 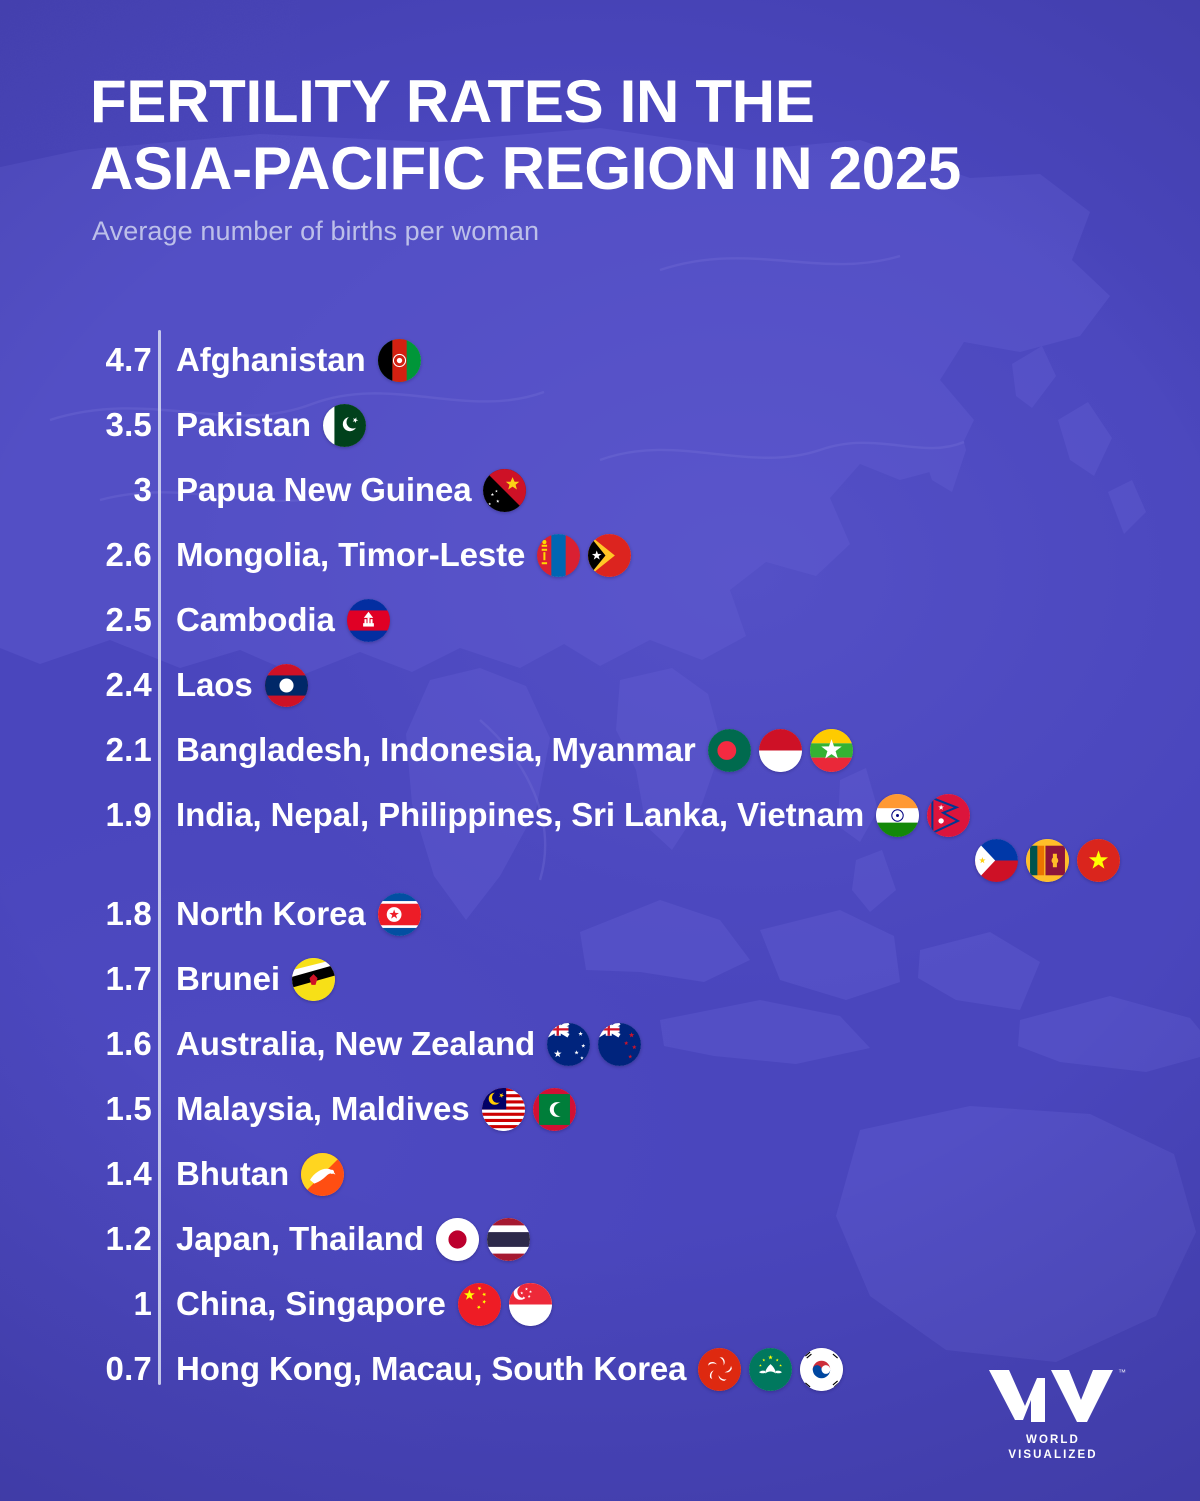 I want to click on pakistan-flag-icon, so click(x=344, y=425).